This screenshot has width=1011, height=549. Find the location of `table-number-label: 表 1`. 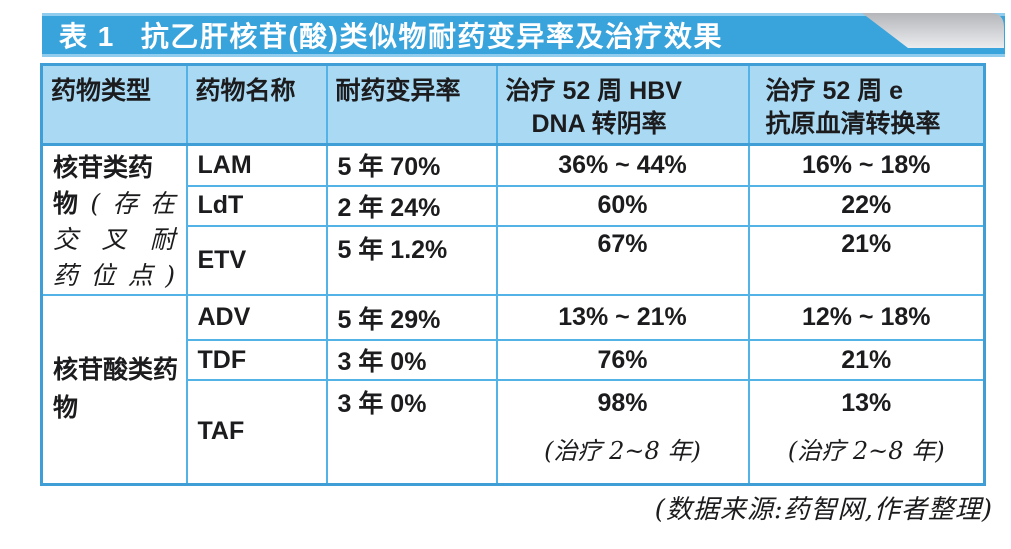

table-number-label: 表 1 is located at coordinates (87, 36).